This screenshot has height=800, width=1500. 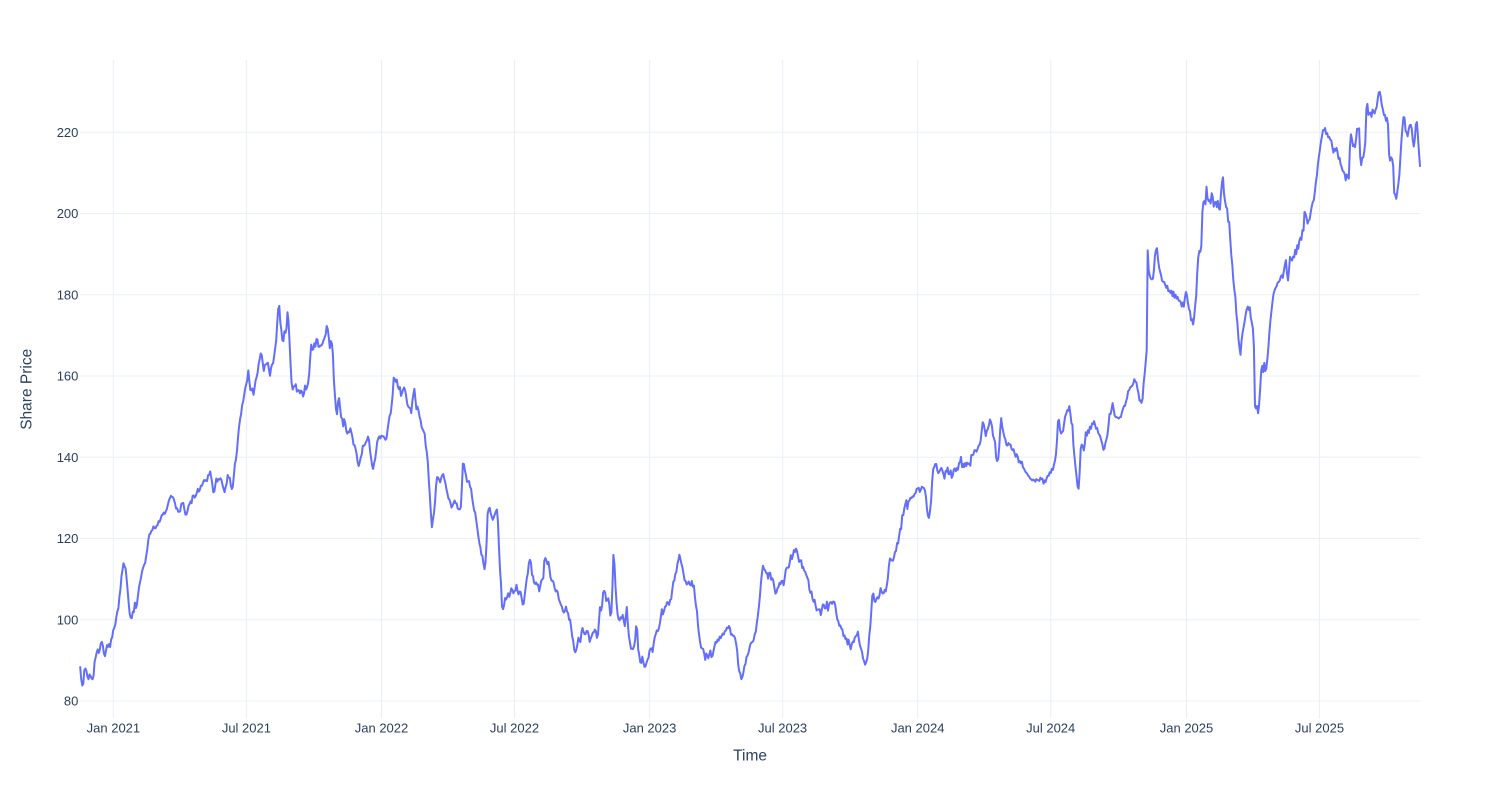 What do you see at coordinates (918, 728) in the screenshot?
I see `svg-text: Jan 2024` at bounding box center [918, 728].